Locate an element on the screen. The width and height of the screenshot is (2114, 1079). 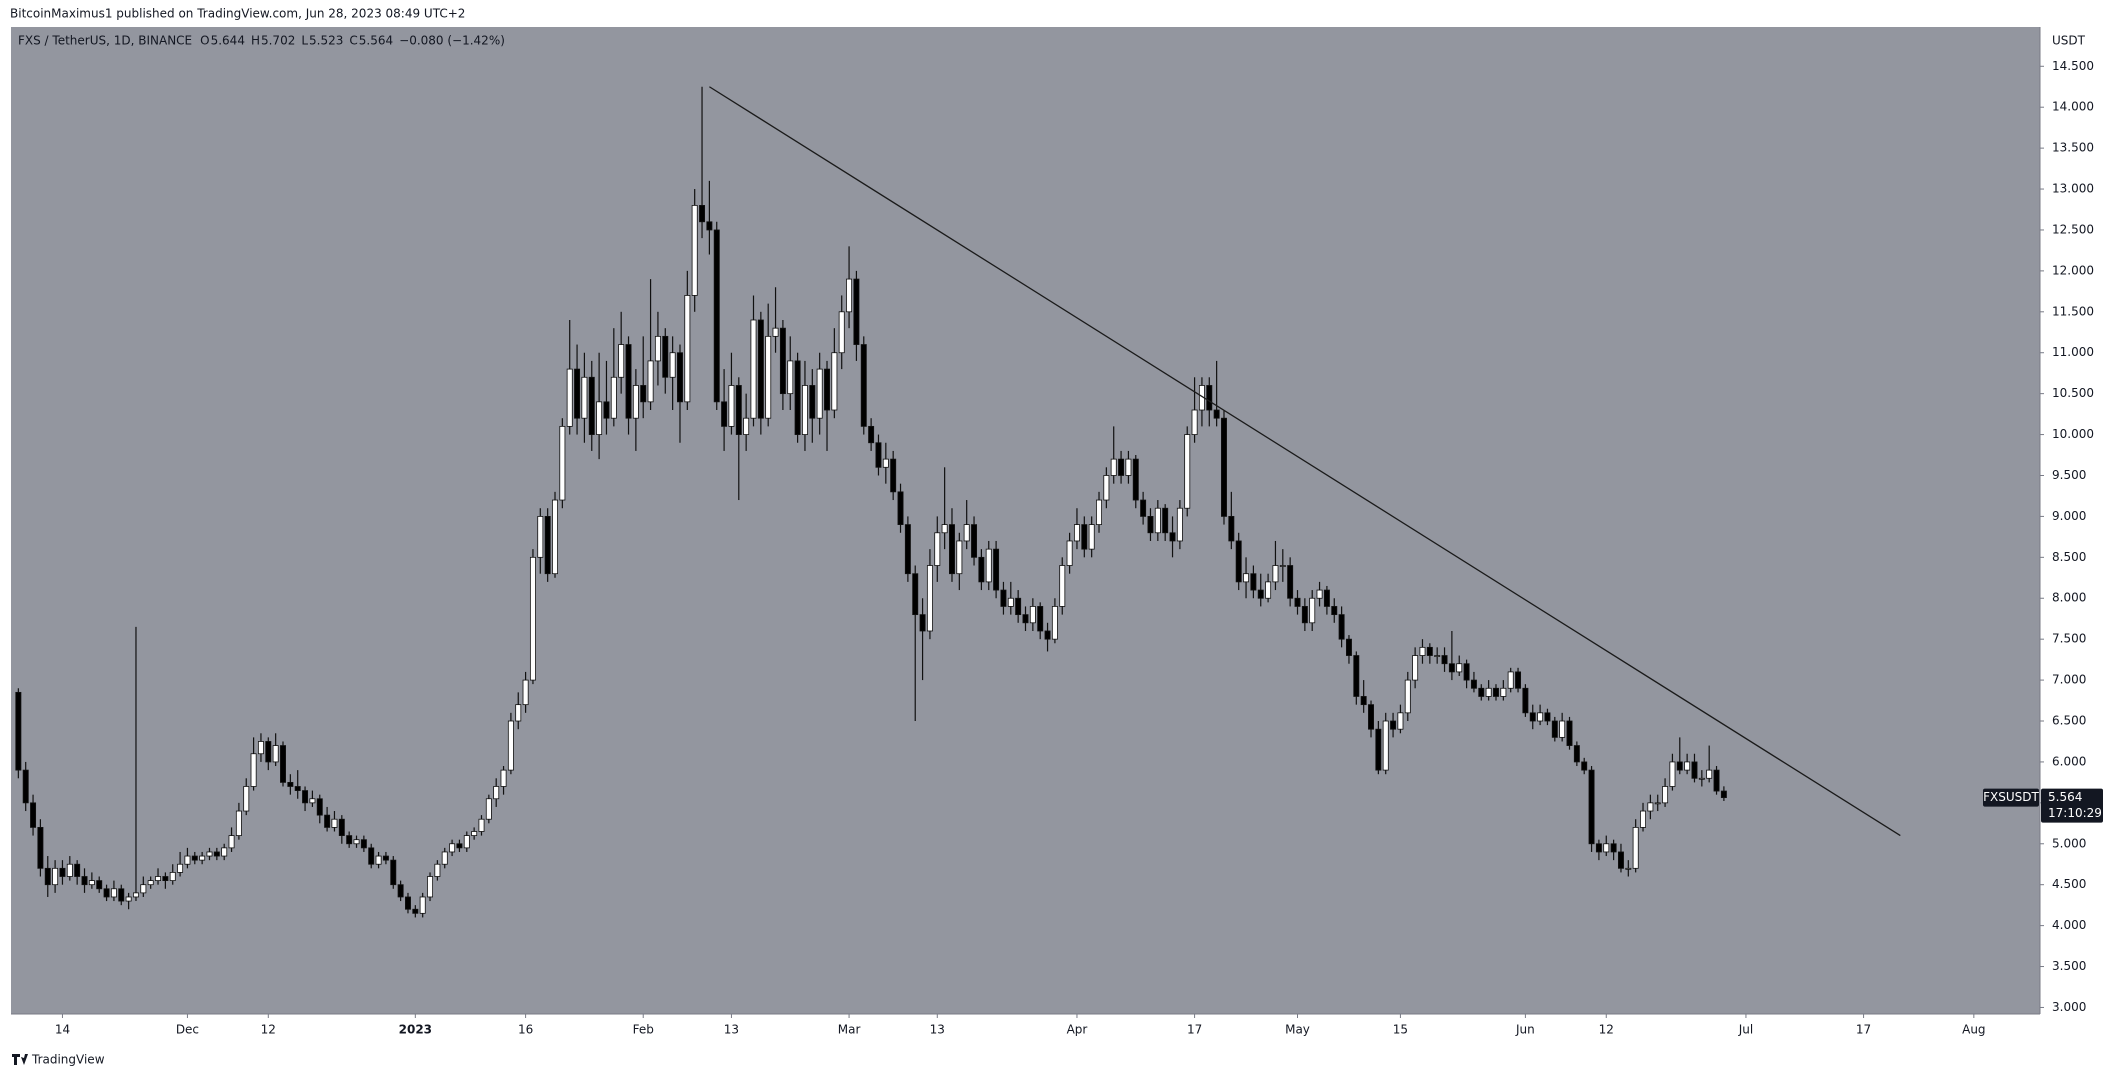
y-tick-label: 14.500 is located at coordinates (2073, 66).